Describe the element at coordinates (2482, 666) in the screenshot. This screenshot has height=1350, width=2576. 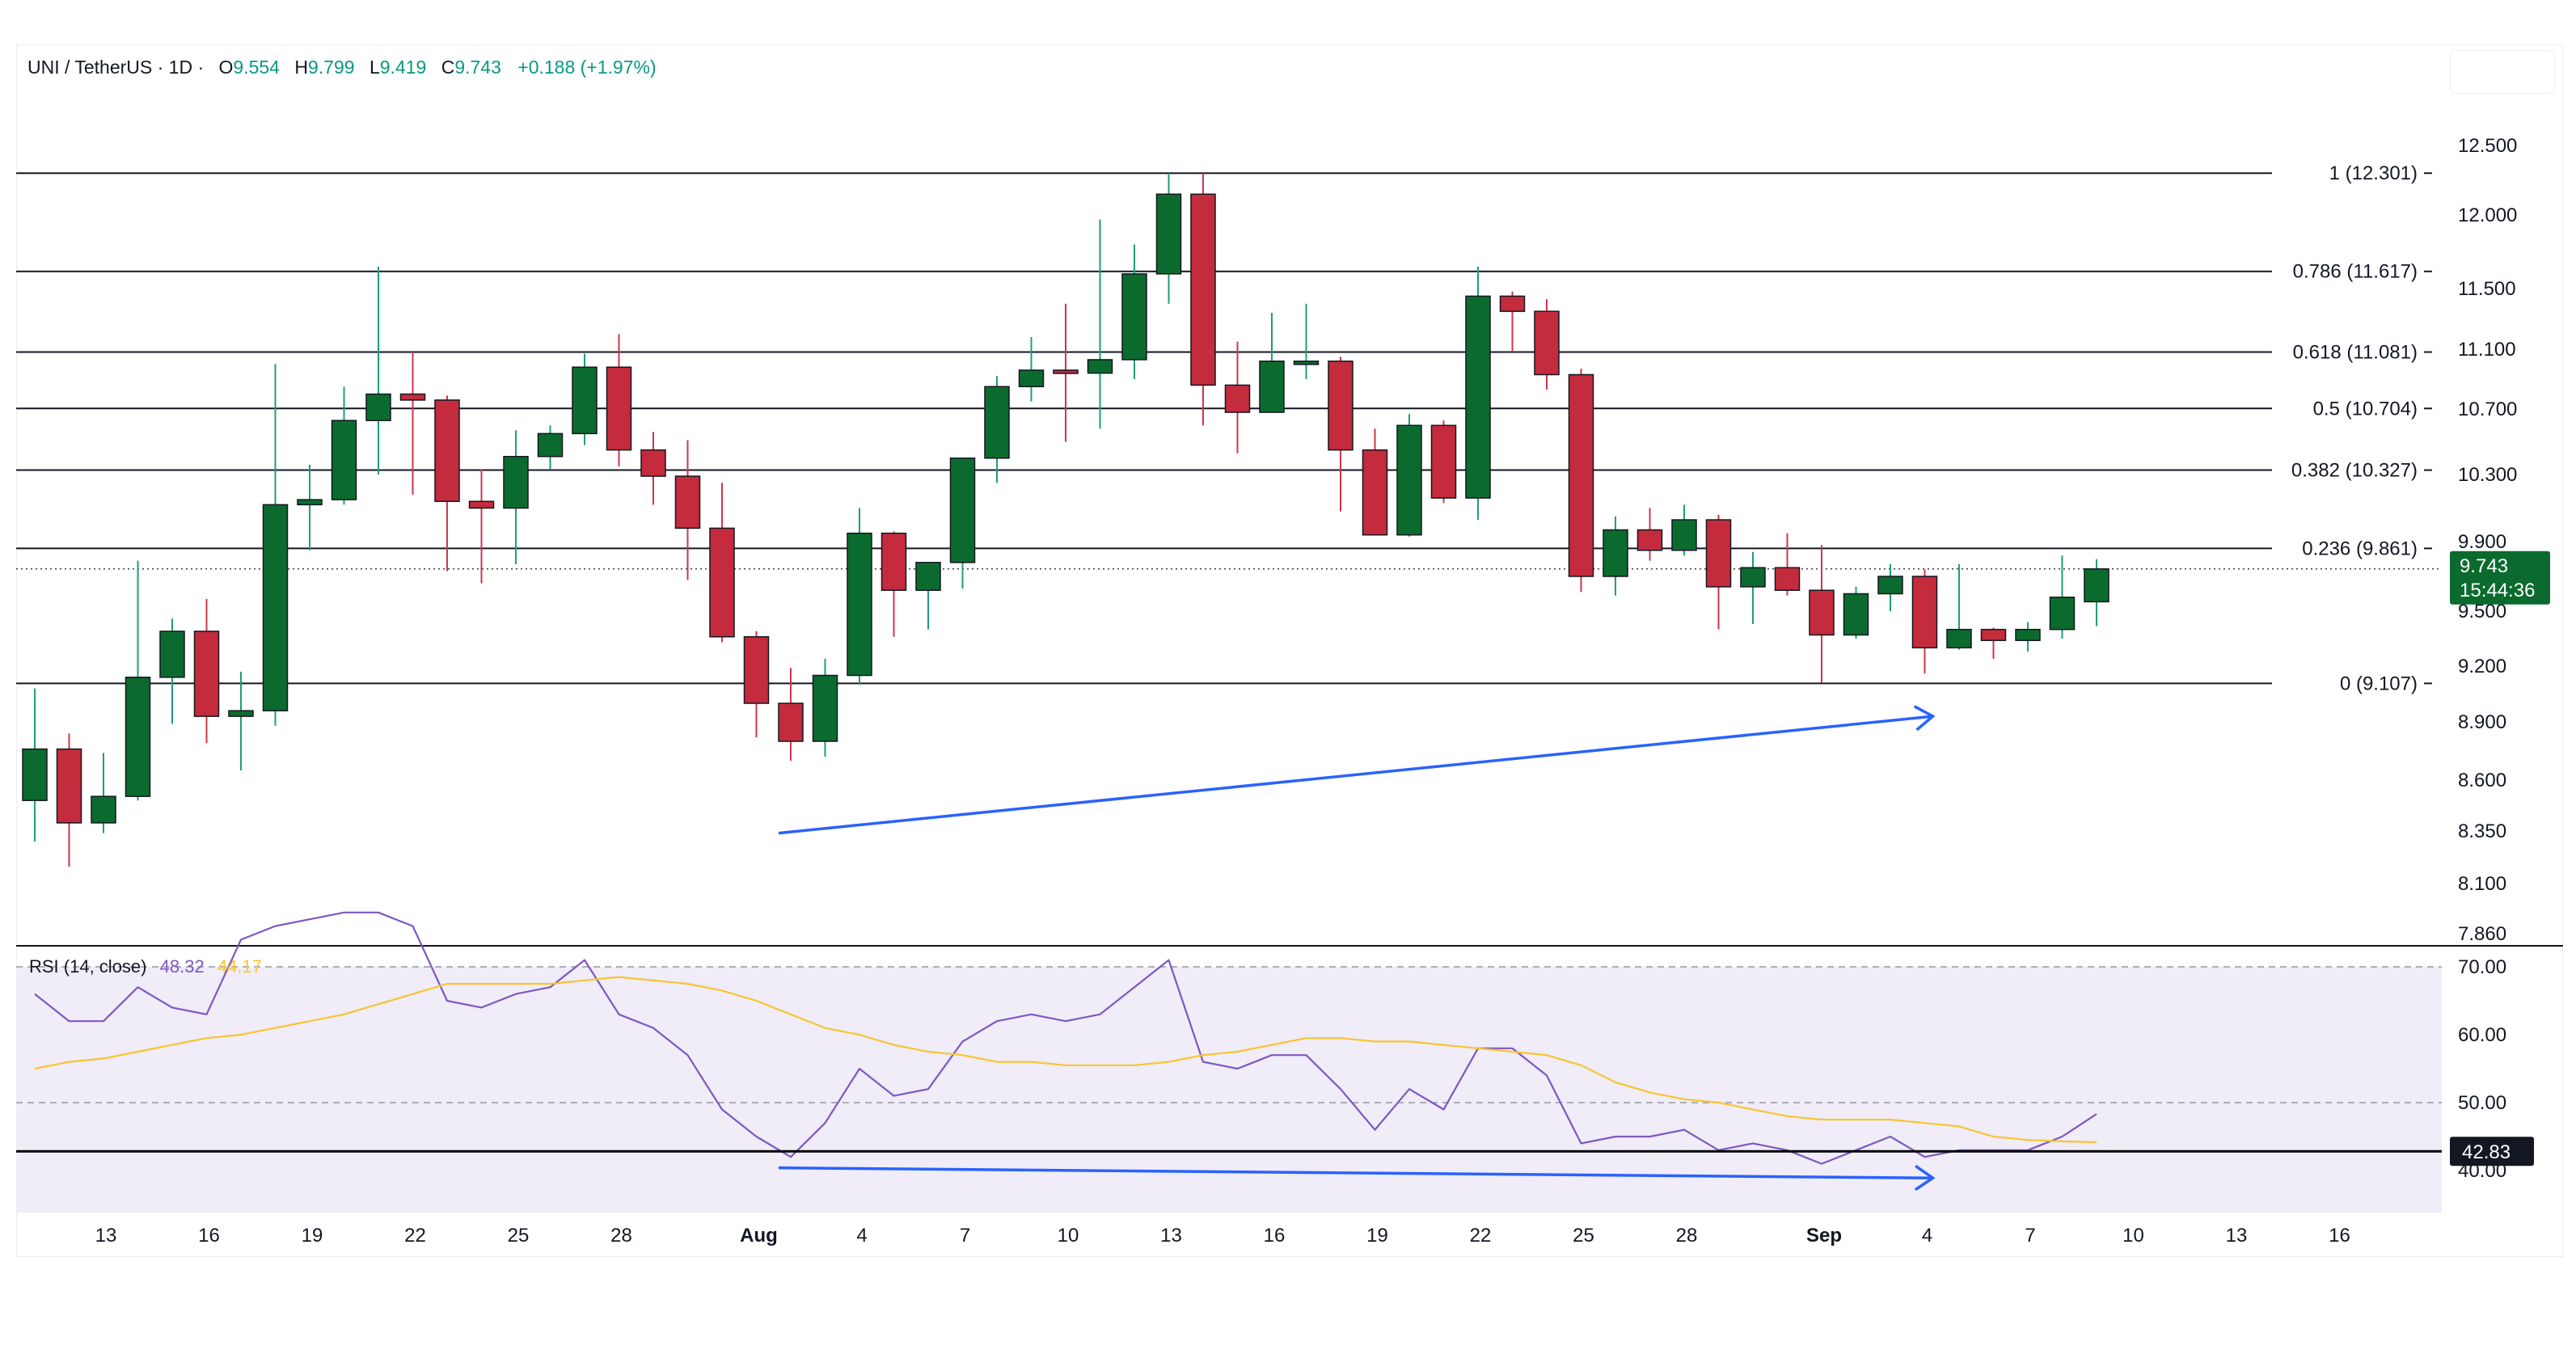
I see `price-tick-label: 9.200` at that location.